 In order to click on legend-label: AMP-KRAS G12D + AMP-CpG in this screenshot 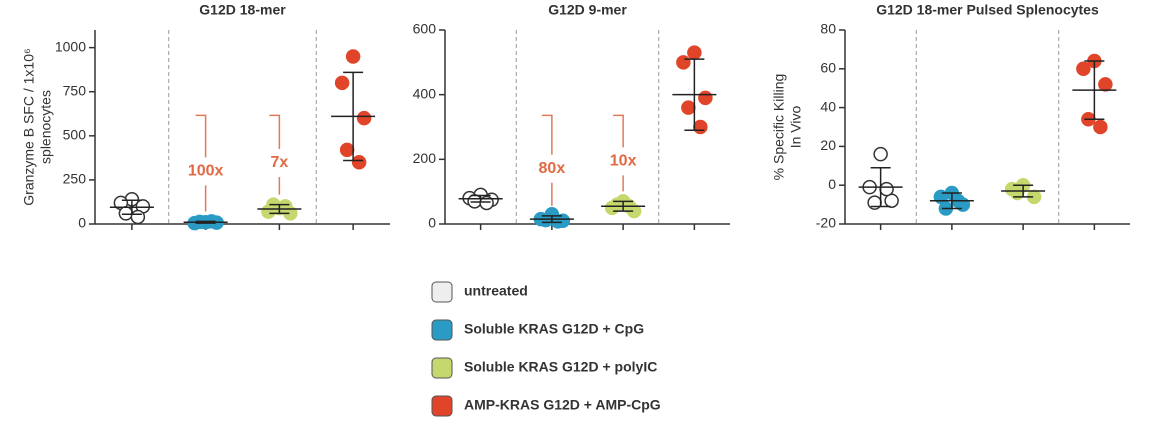, I will do `click(562, 405)`.